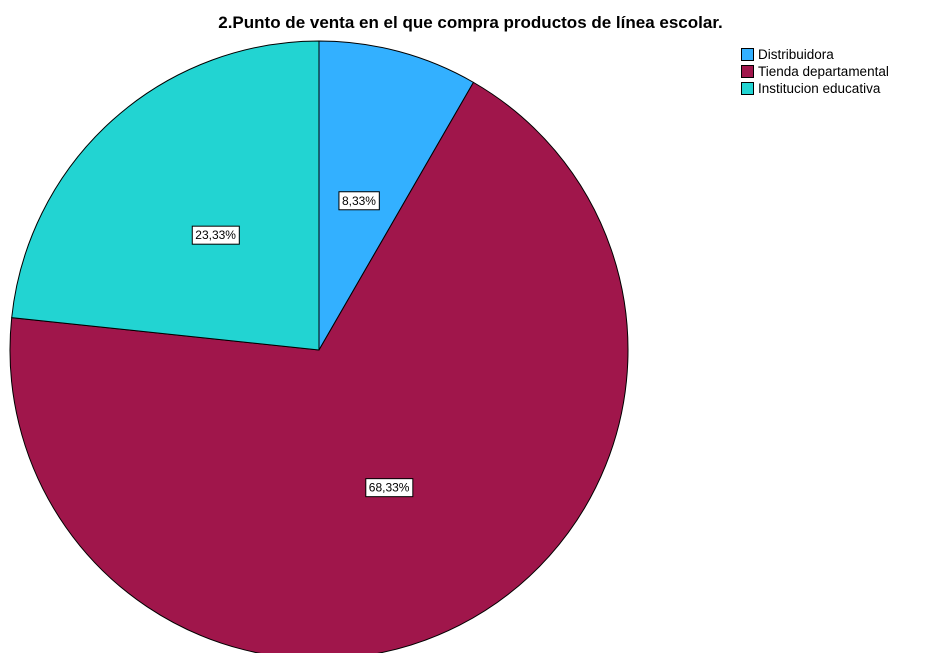 The height and width of the screenshot is (653, 931). I want to click on data-label-text: 68,33%, so click(389, 488).